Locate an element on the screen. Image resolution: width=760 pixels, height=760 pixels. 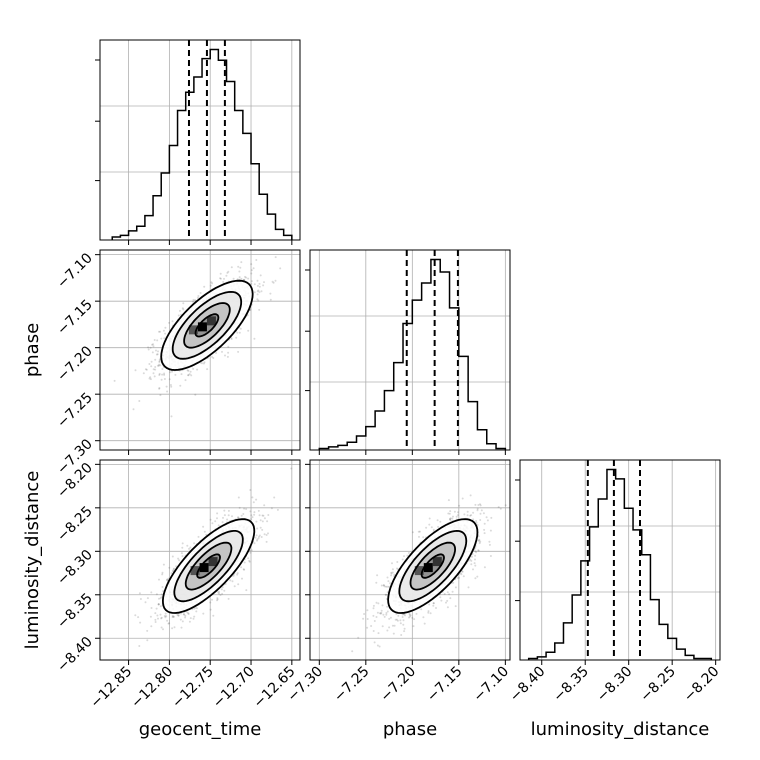
density-layer is located at coordinates (429, 573).